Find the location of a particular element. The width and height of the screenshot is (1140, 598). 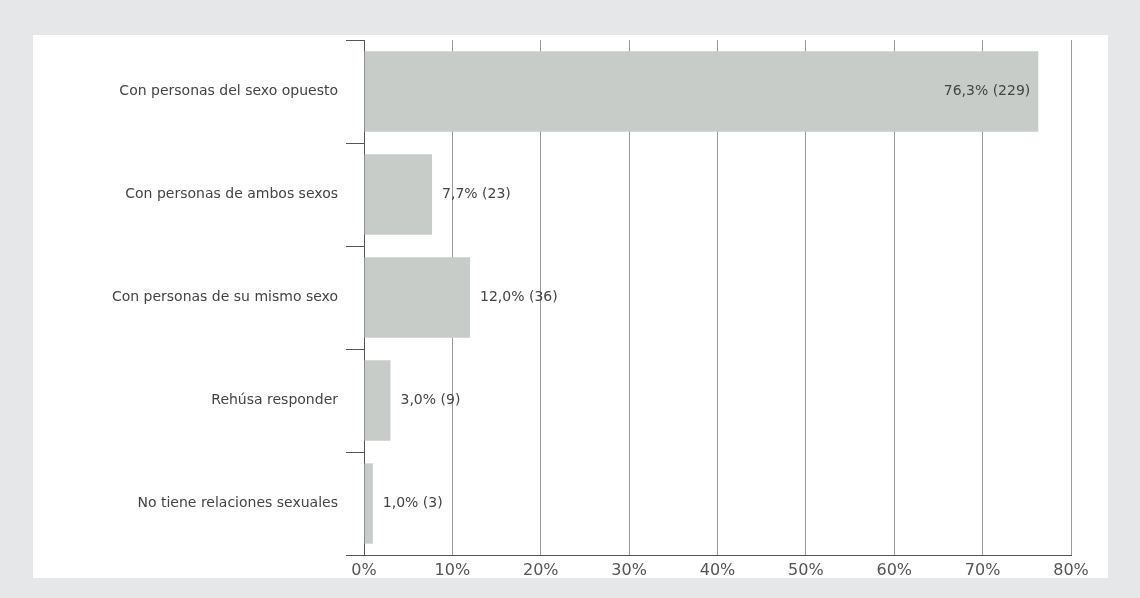

data-label: 12,0% (36) is located at coordinates (519, 296).